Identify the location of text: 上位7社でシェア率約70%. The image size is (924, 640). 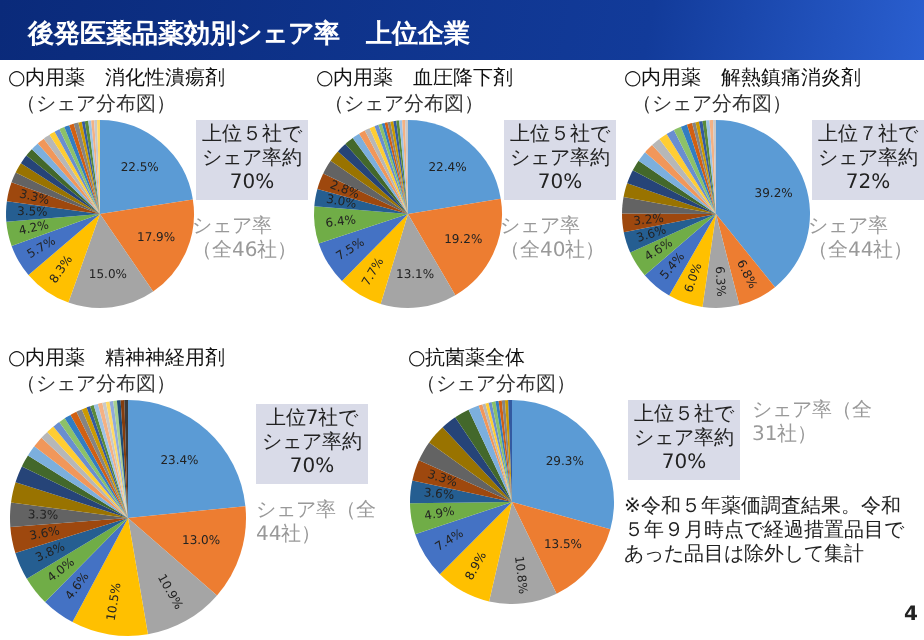
(312, 444).